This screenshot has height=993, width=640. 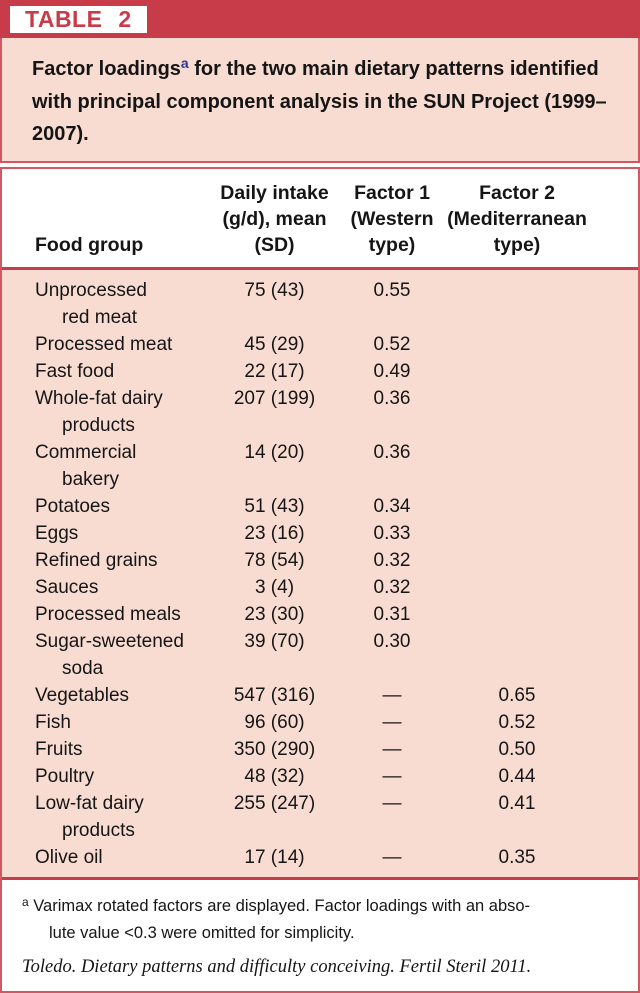 What do you see at coordinates (274, 506) in the screenshot?
I see `daily-intake-cell: 51 (43)` at bounding box center [274, 506].